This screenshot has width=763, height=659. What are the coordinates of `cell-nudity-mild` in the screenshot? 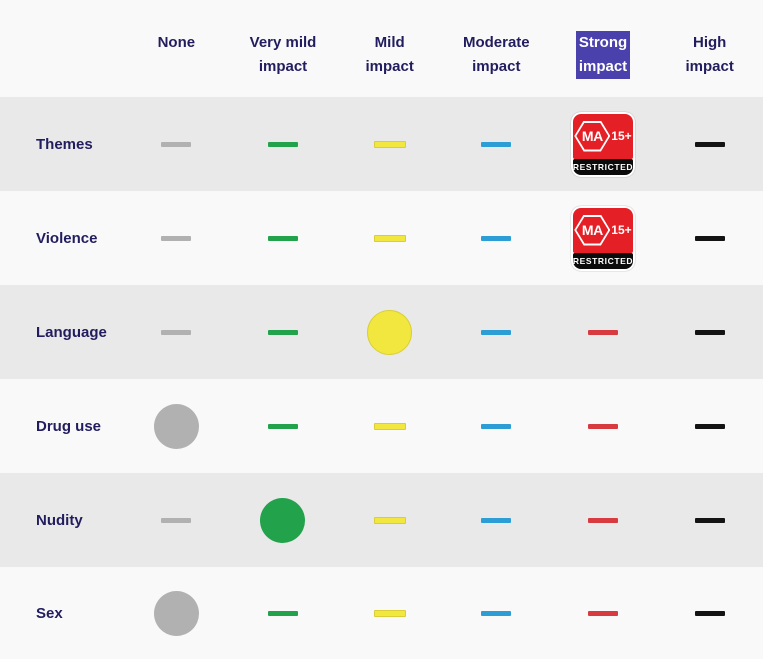 It's located at (389, 520).